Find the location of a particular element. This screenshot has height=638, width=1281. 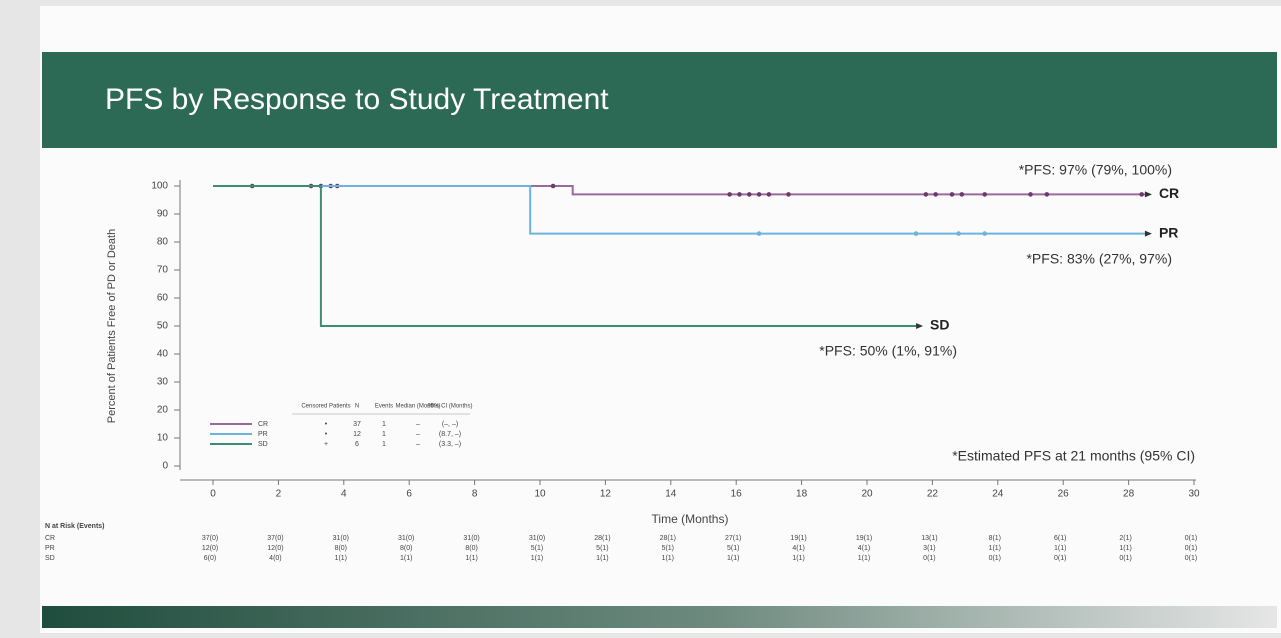

legend-cell: 12 is located at coordinates (357, 434).